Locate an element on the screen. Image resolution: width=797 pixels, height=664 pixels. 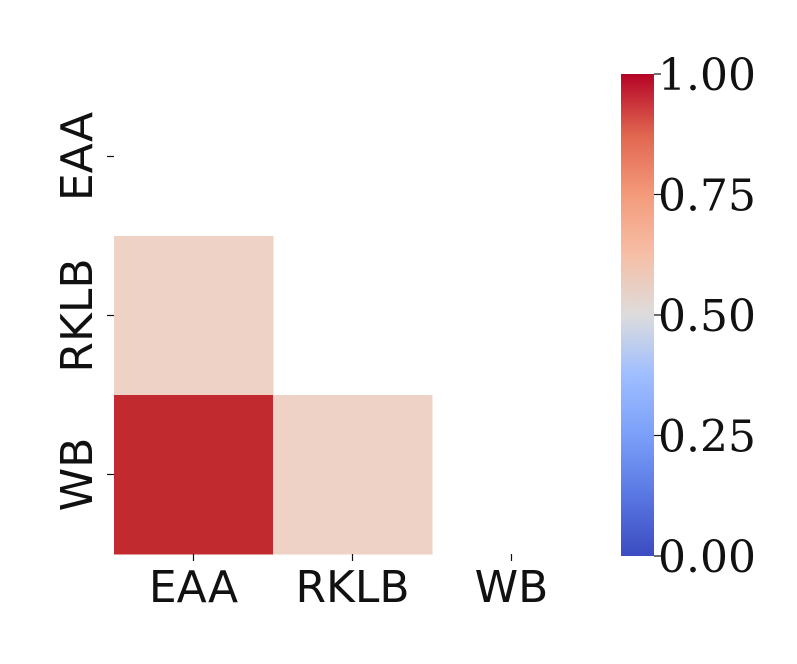
y-axis: EAA RKLB WB is located at coordinates (83, 311).